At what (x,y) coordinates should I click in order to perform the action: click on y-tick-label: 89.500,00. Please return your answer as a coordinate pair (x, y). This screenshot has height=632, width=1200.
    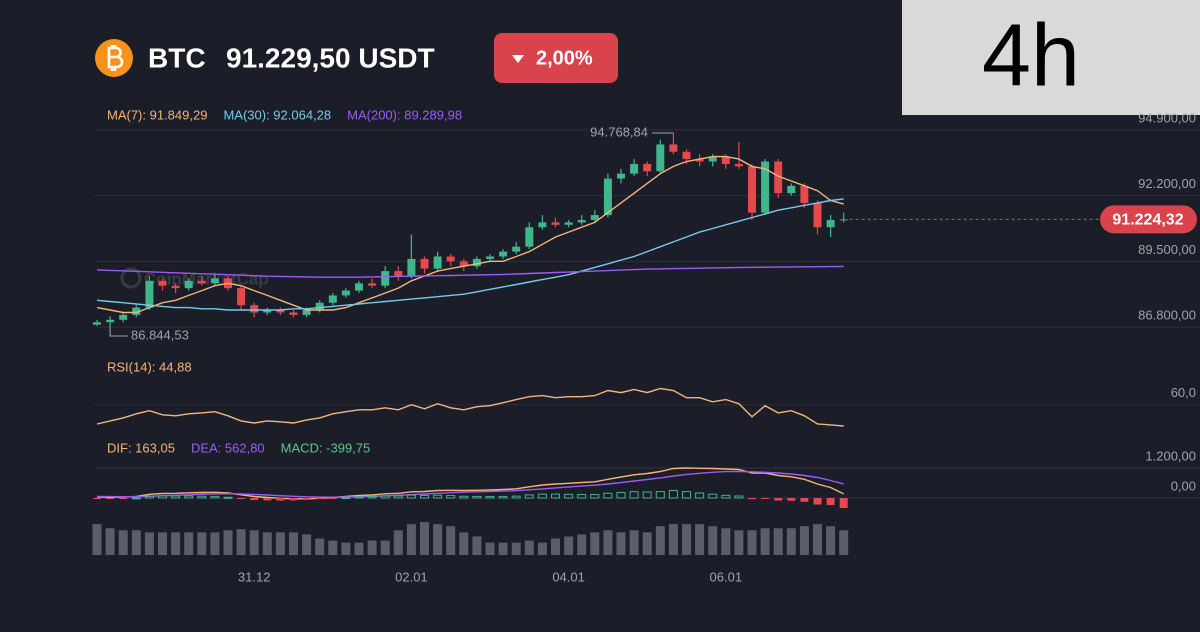
    Looking at the image, I should click on (1167, 249).